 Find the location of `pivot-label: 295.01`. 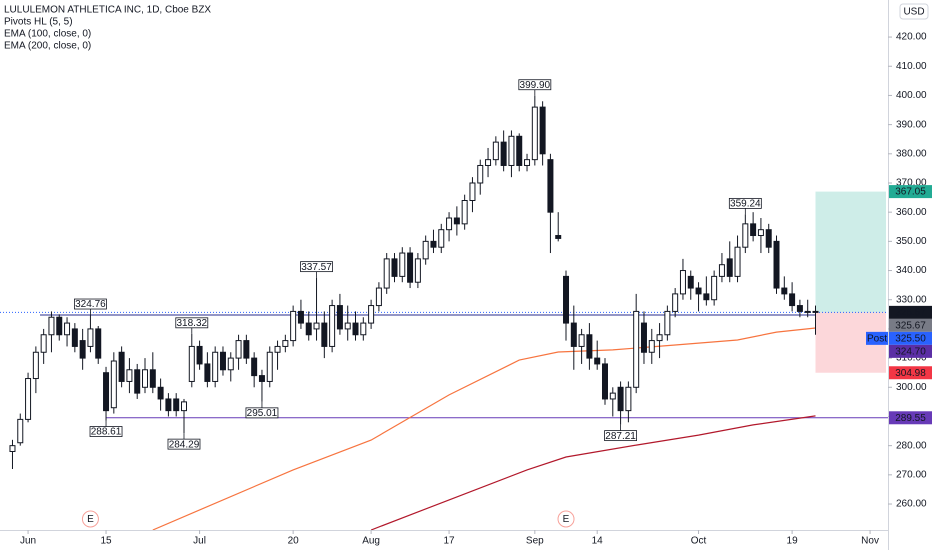

pivot-label: 295.01 is located at coordinates (262, 413).